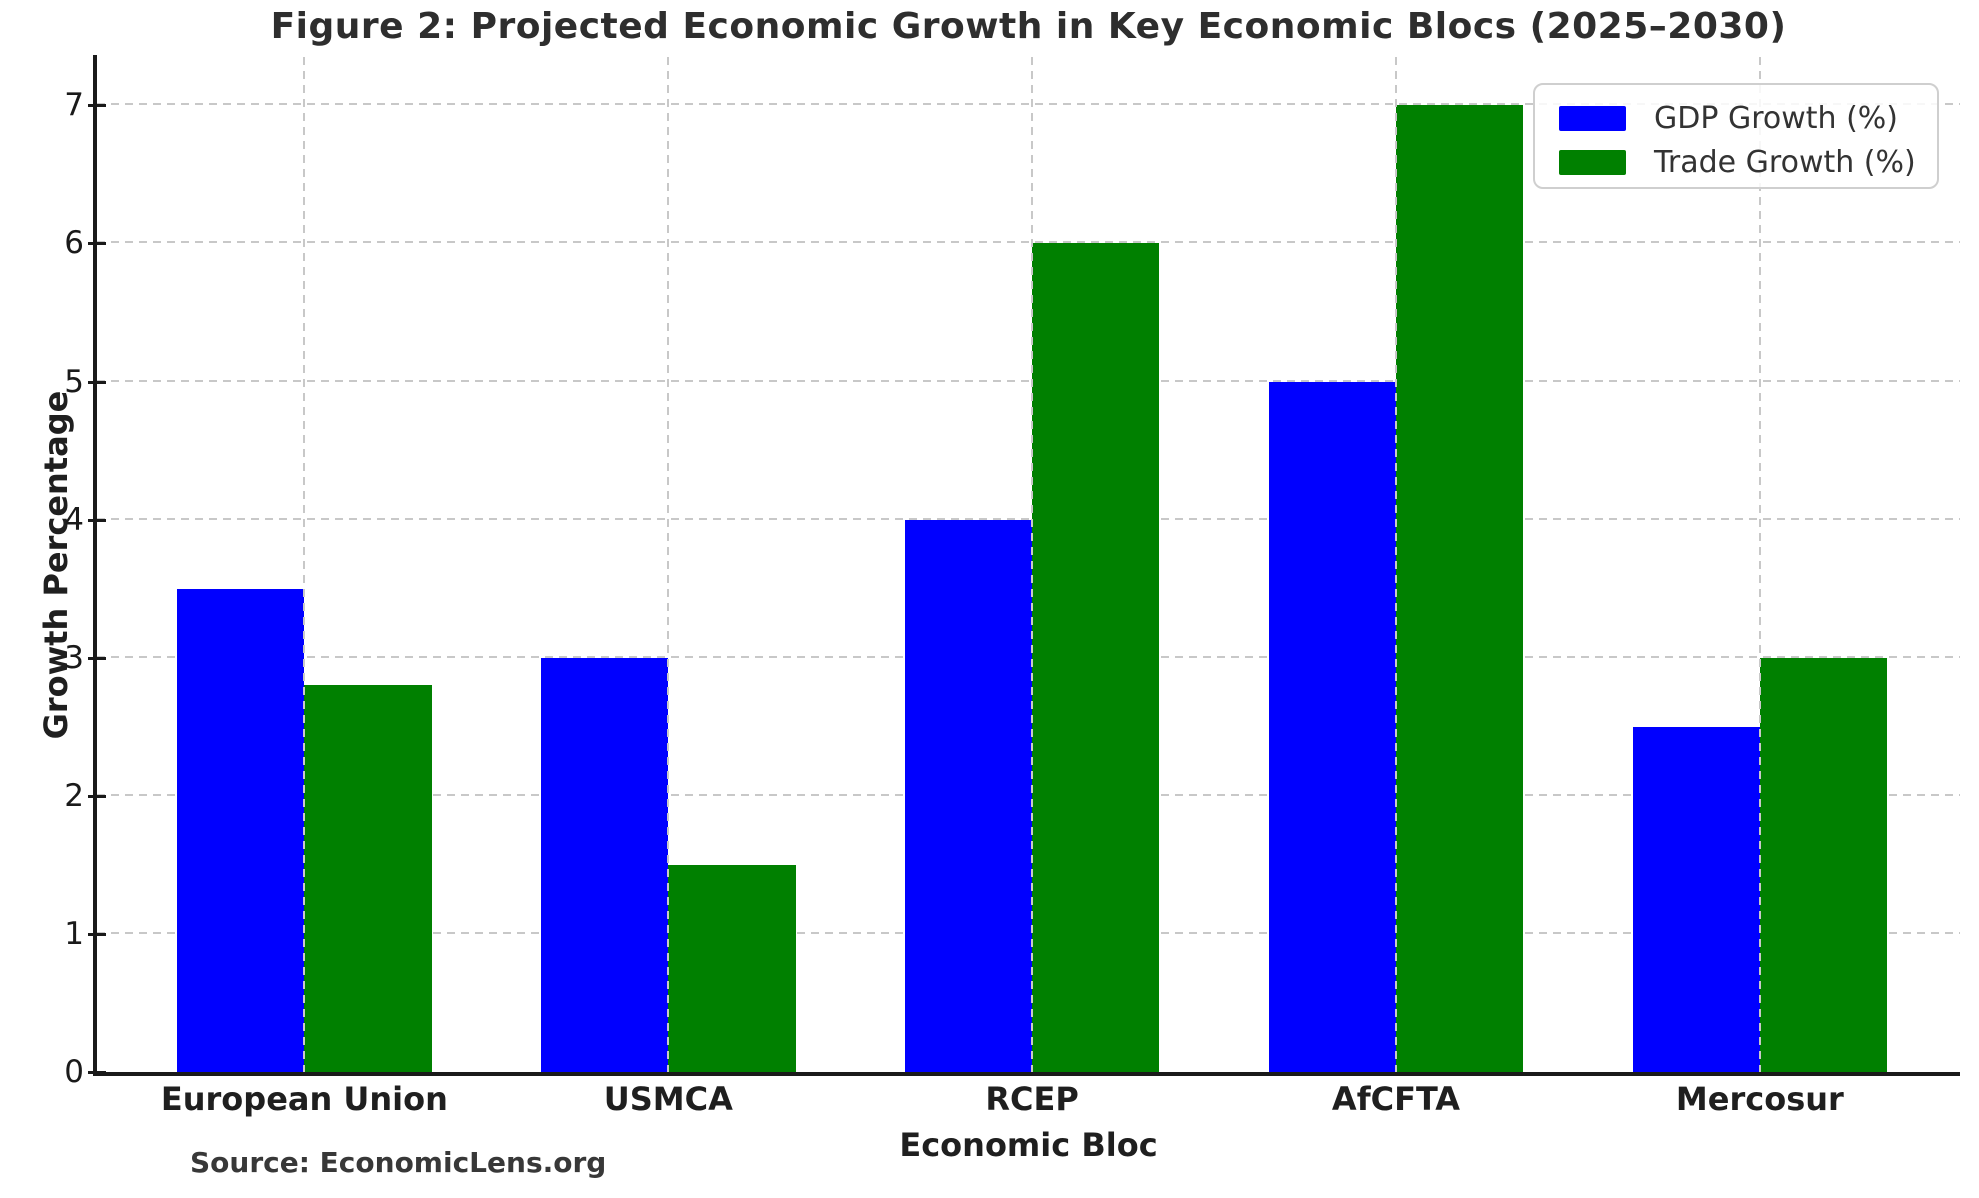 This screenshot has height=1198, width=1979. What do you see at coordinates (74, 657) in the screenshot?
I see `y-tick-label: 3` at bounding box center [74, 657].